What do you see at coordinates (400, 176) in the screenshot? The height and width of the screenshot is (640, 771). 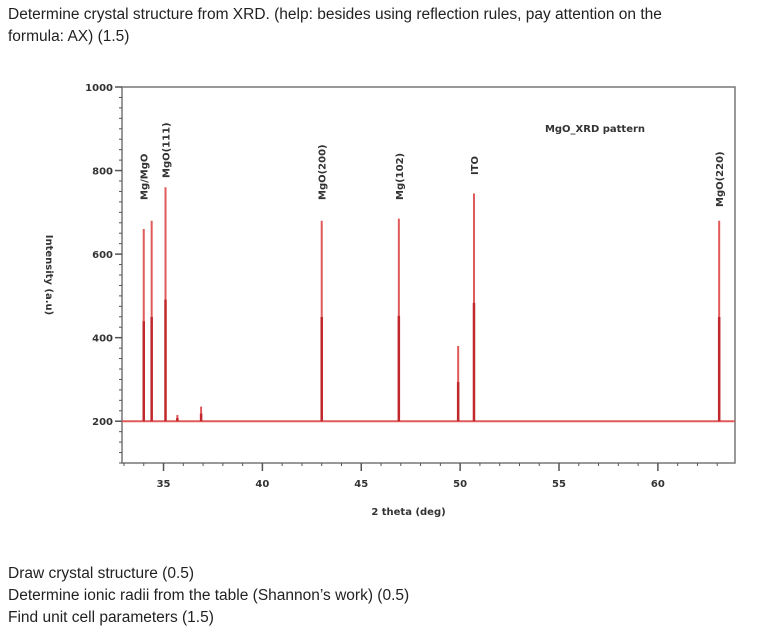 I see `peak-label: Mg(102)` at bounding box center [400, 176].